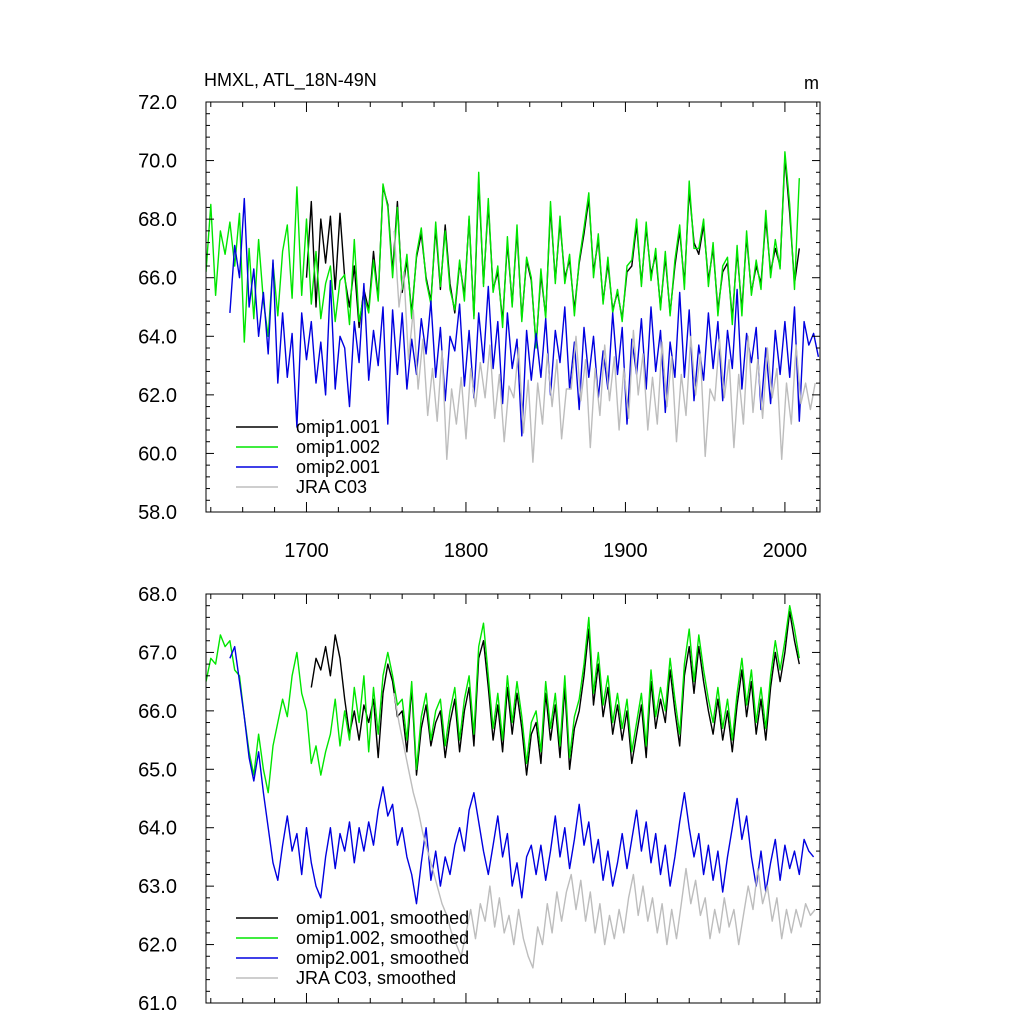 Image resolution: width=1024 pixels, height=1024 pixels. Describe the element at coordinates (157, 770) in the screenshot. I see `y-tick-label: 65.0` at that location.